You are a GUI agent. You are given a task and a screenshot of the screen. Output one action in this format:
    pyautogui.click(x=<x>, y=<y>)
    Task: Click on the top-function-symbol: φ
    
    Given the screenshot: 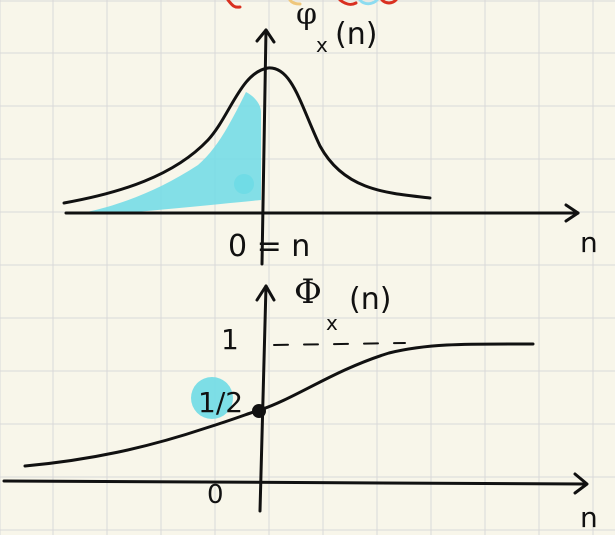 What is the action you would take?
    pyautogui.click(x=306, y=16)
    